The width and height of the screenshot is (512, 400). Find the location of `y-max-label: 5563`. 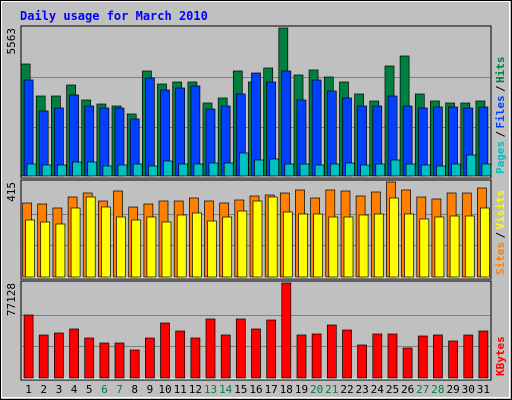

y-max-label: 5563 is located at coordinates (11, 41).